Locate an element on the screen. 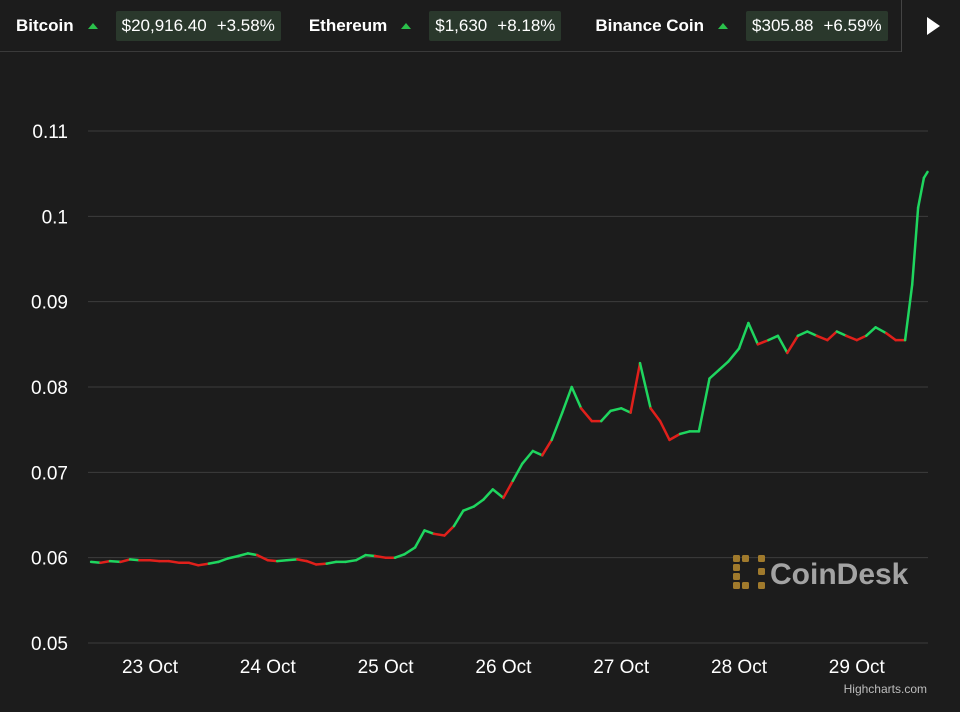 The height and width of the screenshot is (712, 960). y-tick-label: 0.05 is located at coordinates (49, 644).